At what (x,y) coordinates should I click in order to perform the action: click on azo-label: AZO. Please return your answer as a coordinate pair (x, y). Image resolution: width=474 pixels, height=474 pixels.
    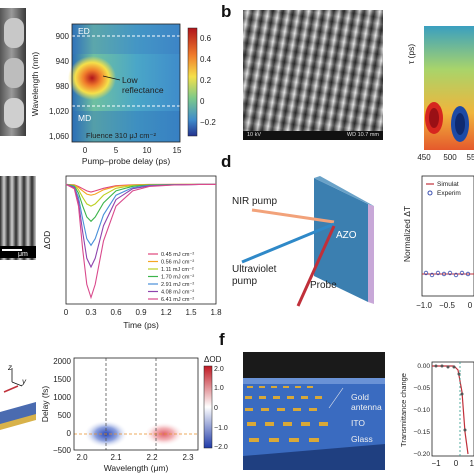
    Looking at the image, I should click on (346, 235).